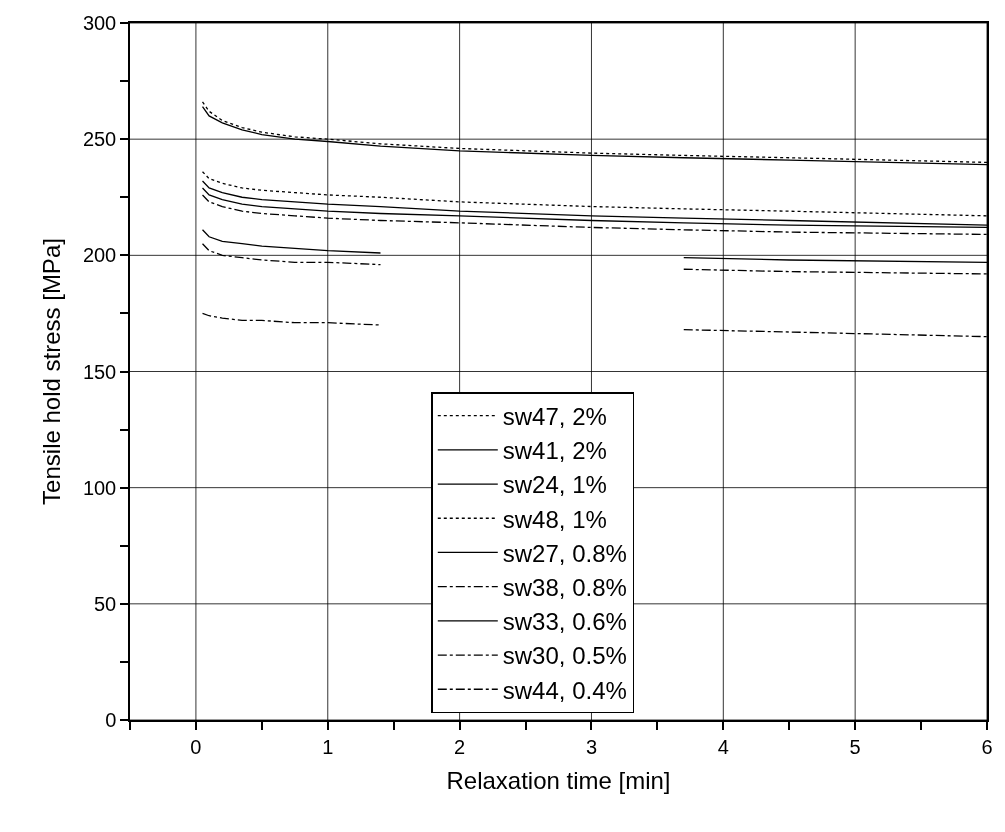  What do you see at coordinates (558, 780) in the screenshot?
I see `x-axis-title: Relaxation time [min]` at bounding box center [558, 780].